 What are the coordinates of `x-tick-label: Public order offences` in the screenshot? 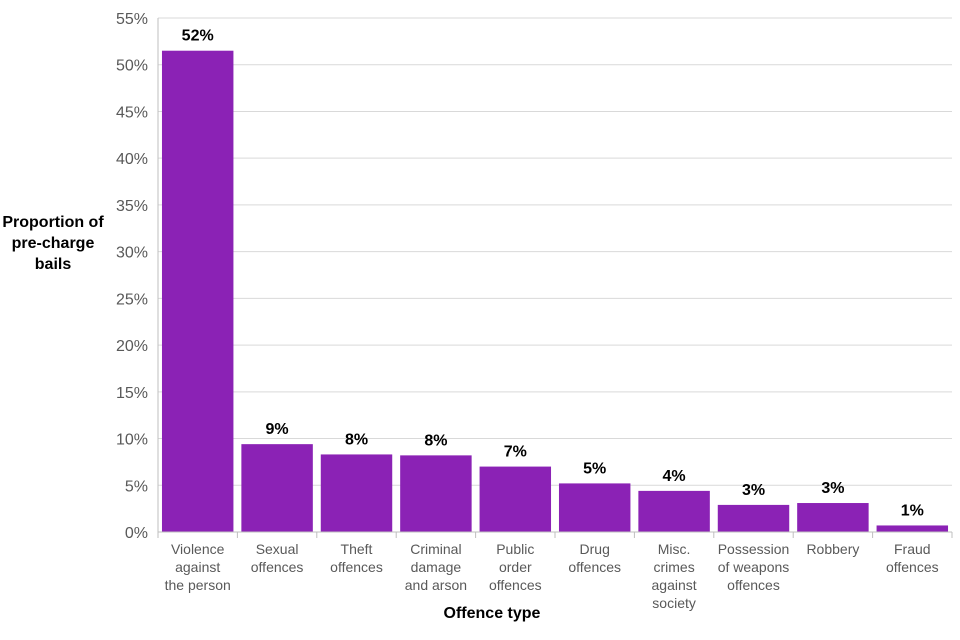 It's located at (515, 567).